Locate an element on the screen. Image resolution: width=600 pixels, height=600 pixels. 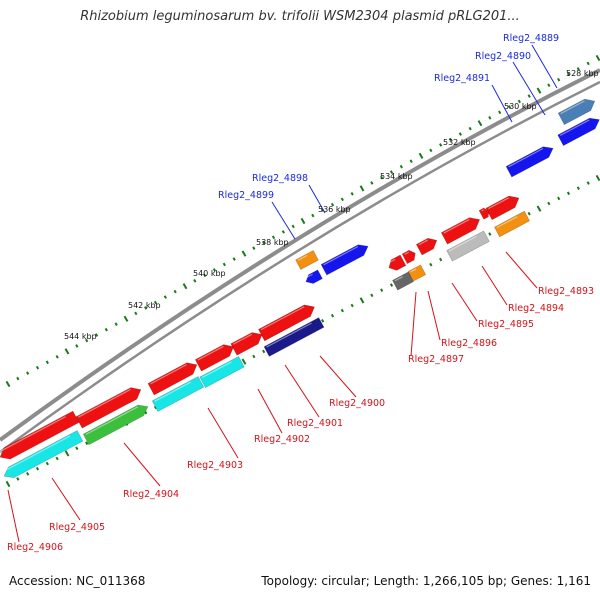
gene-label: Rleg2_4900 is located at coordinates (357, 403).